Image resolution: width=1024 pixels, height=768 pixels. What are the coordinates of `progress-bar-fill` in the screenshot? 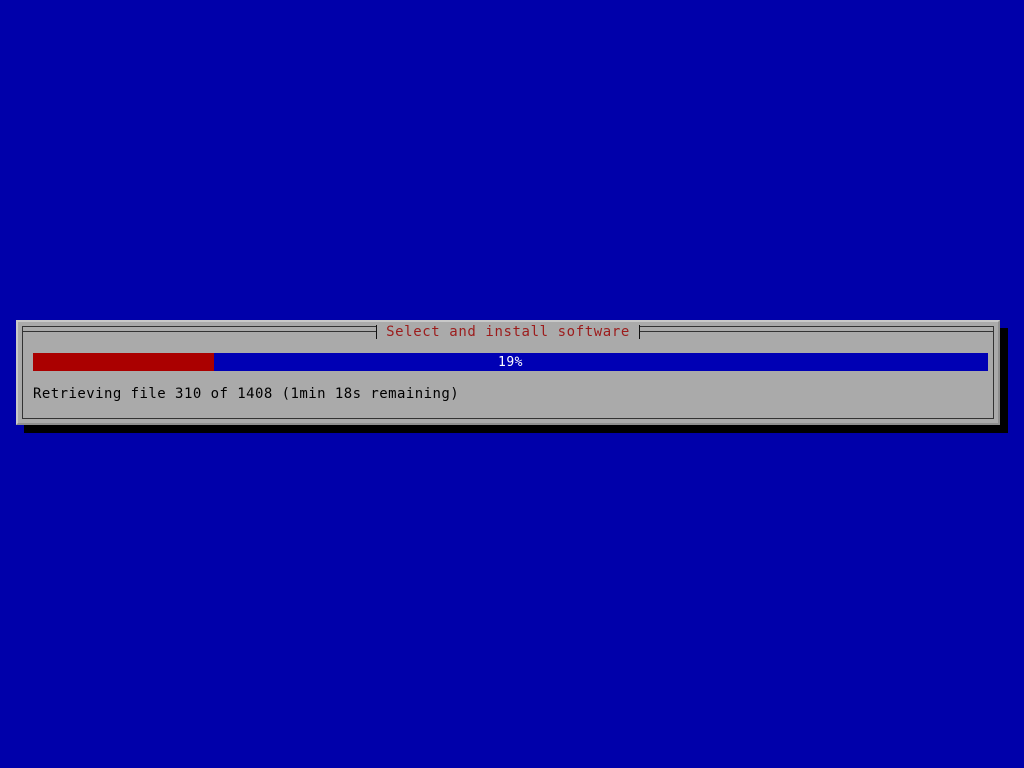 It's located at (124, 362).